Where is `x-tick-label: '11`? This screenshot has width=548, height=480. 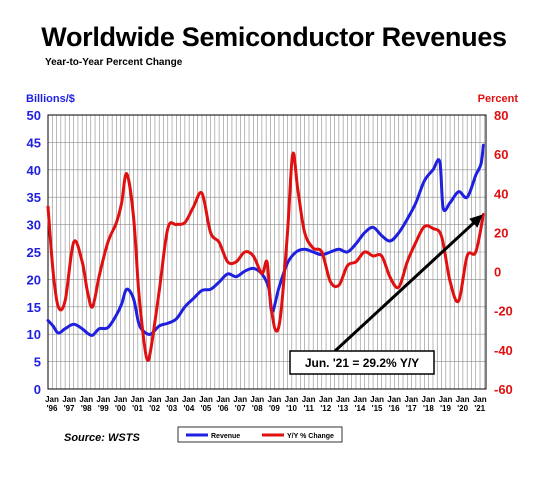
x-tick-label: '11 is located at coordinates (308, 408).